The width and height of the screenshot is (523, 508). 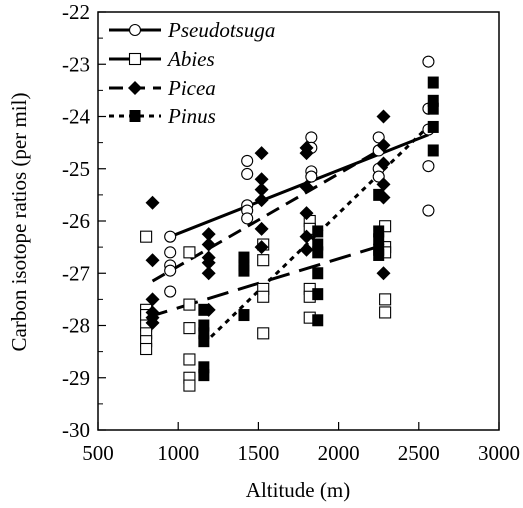 What do you see at coordinates (135, 116) in the screenshot?
I see `legend-marker-pinus` at bounding box center [135, 116].